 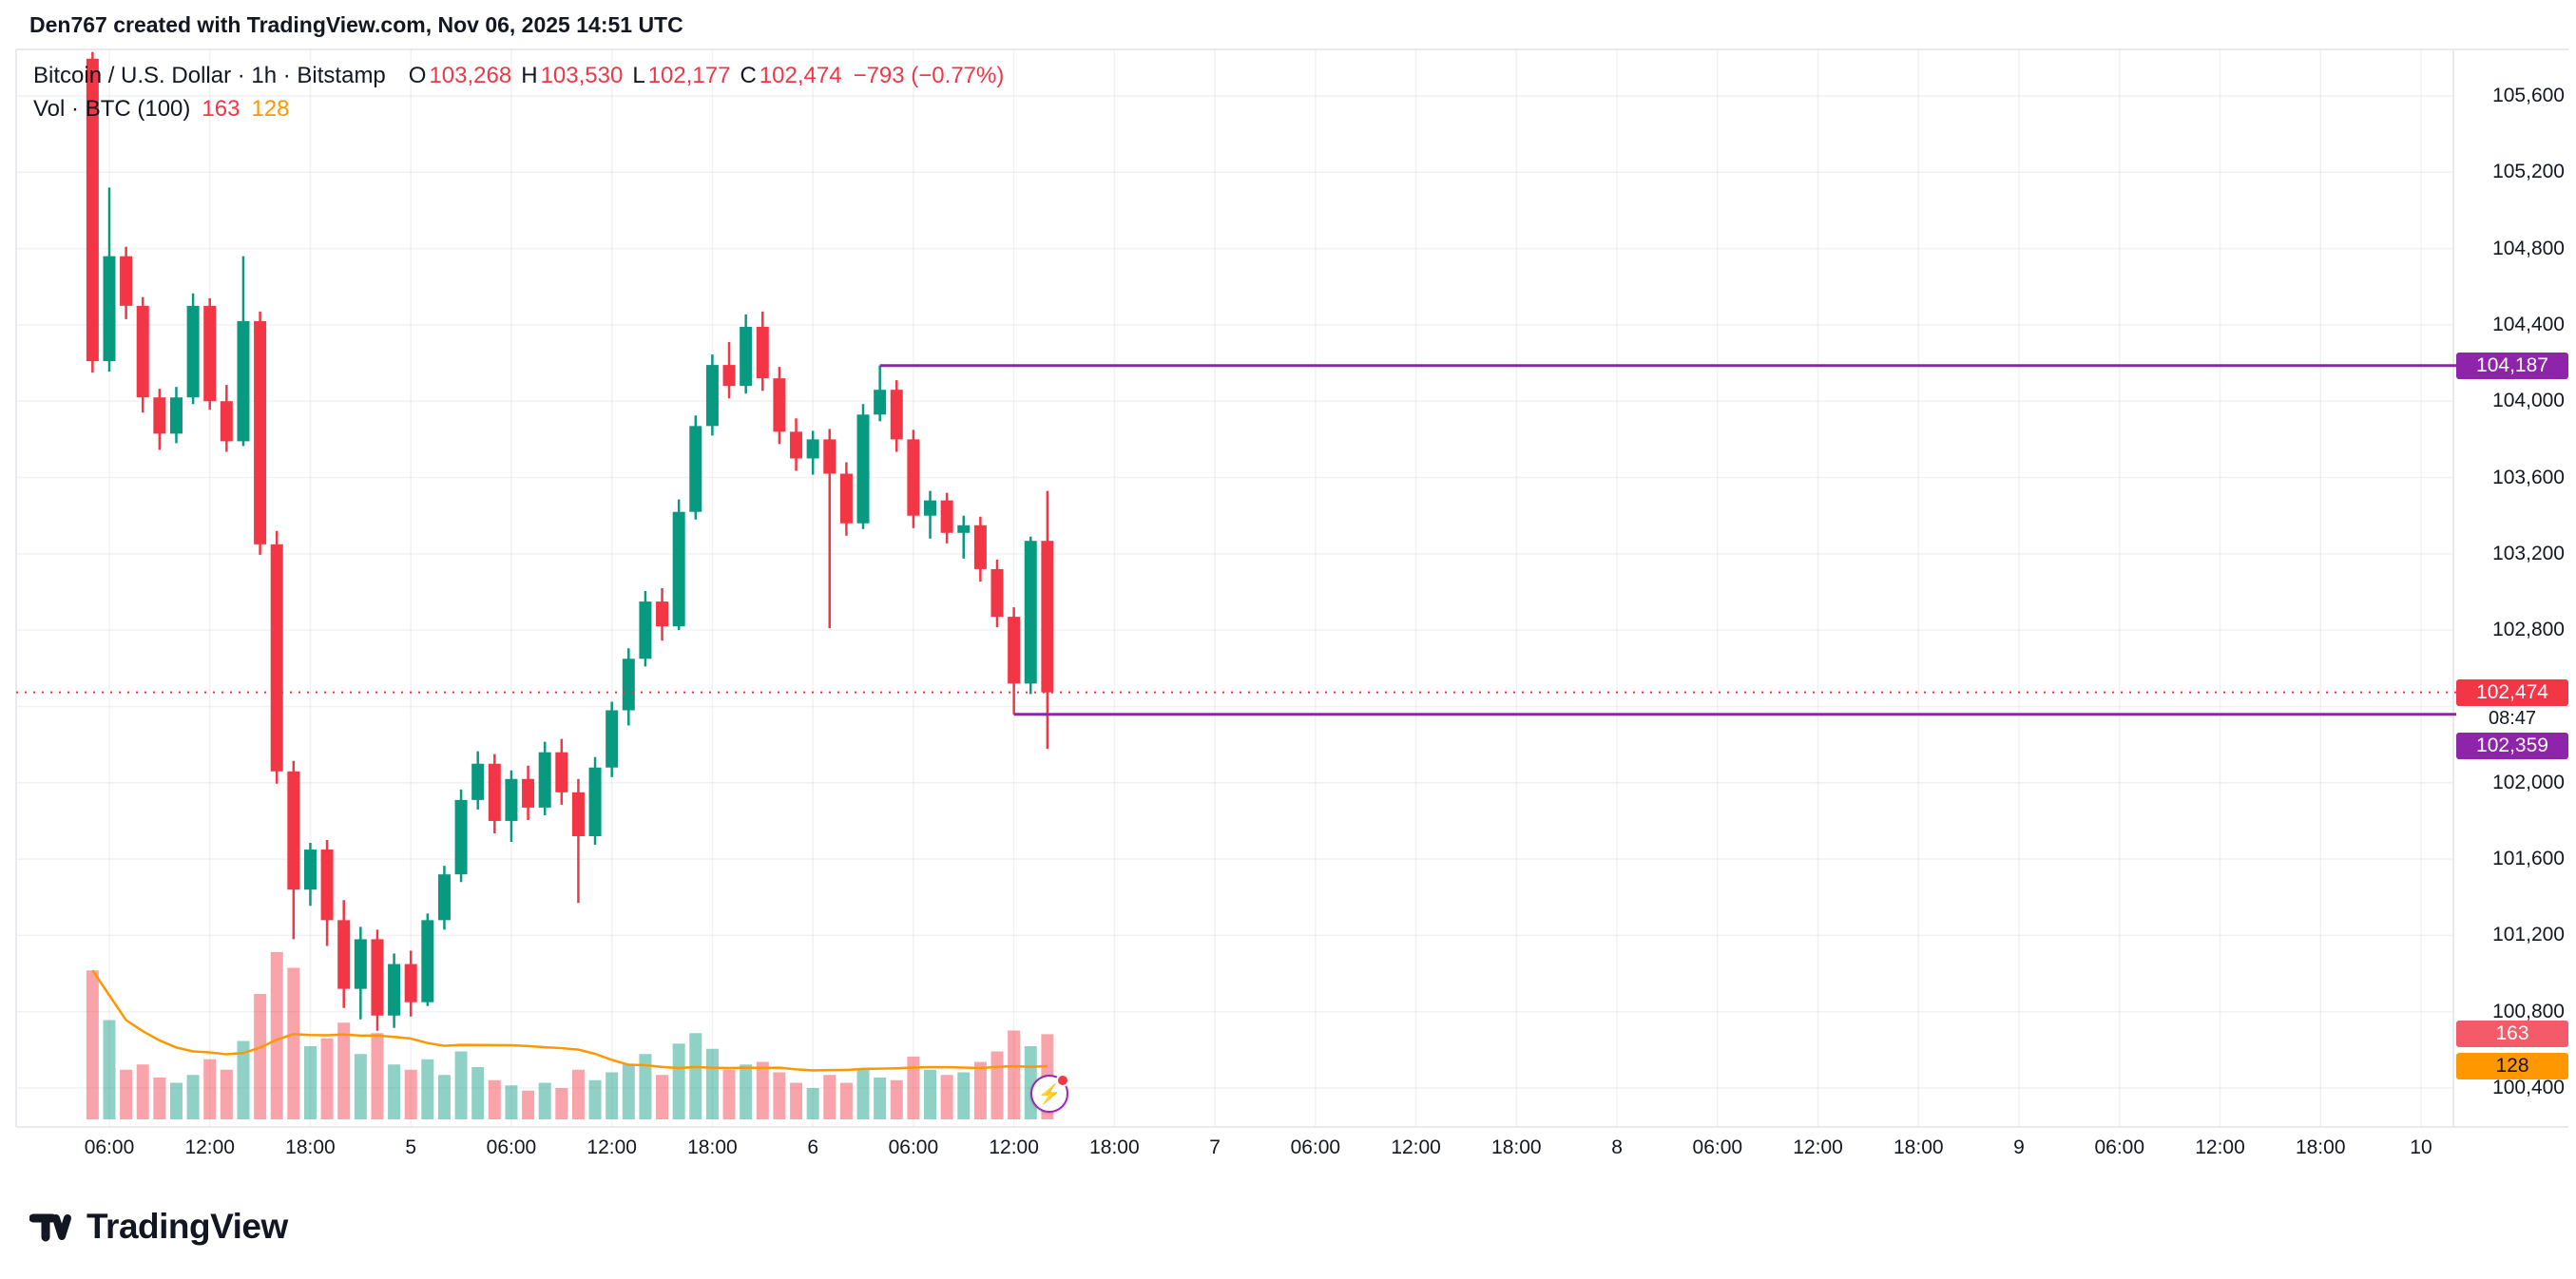 What do you see at coordinates (2512, 365) in the screenshot?
I see `price-label-level-high: 104,187` at bounding box center [2512, 365].